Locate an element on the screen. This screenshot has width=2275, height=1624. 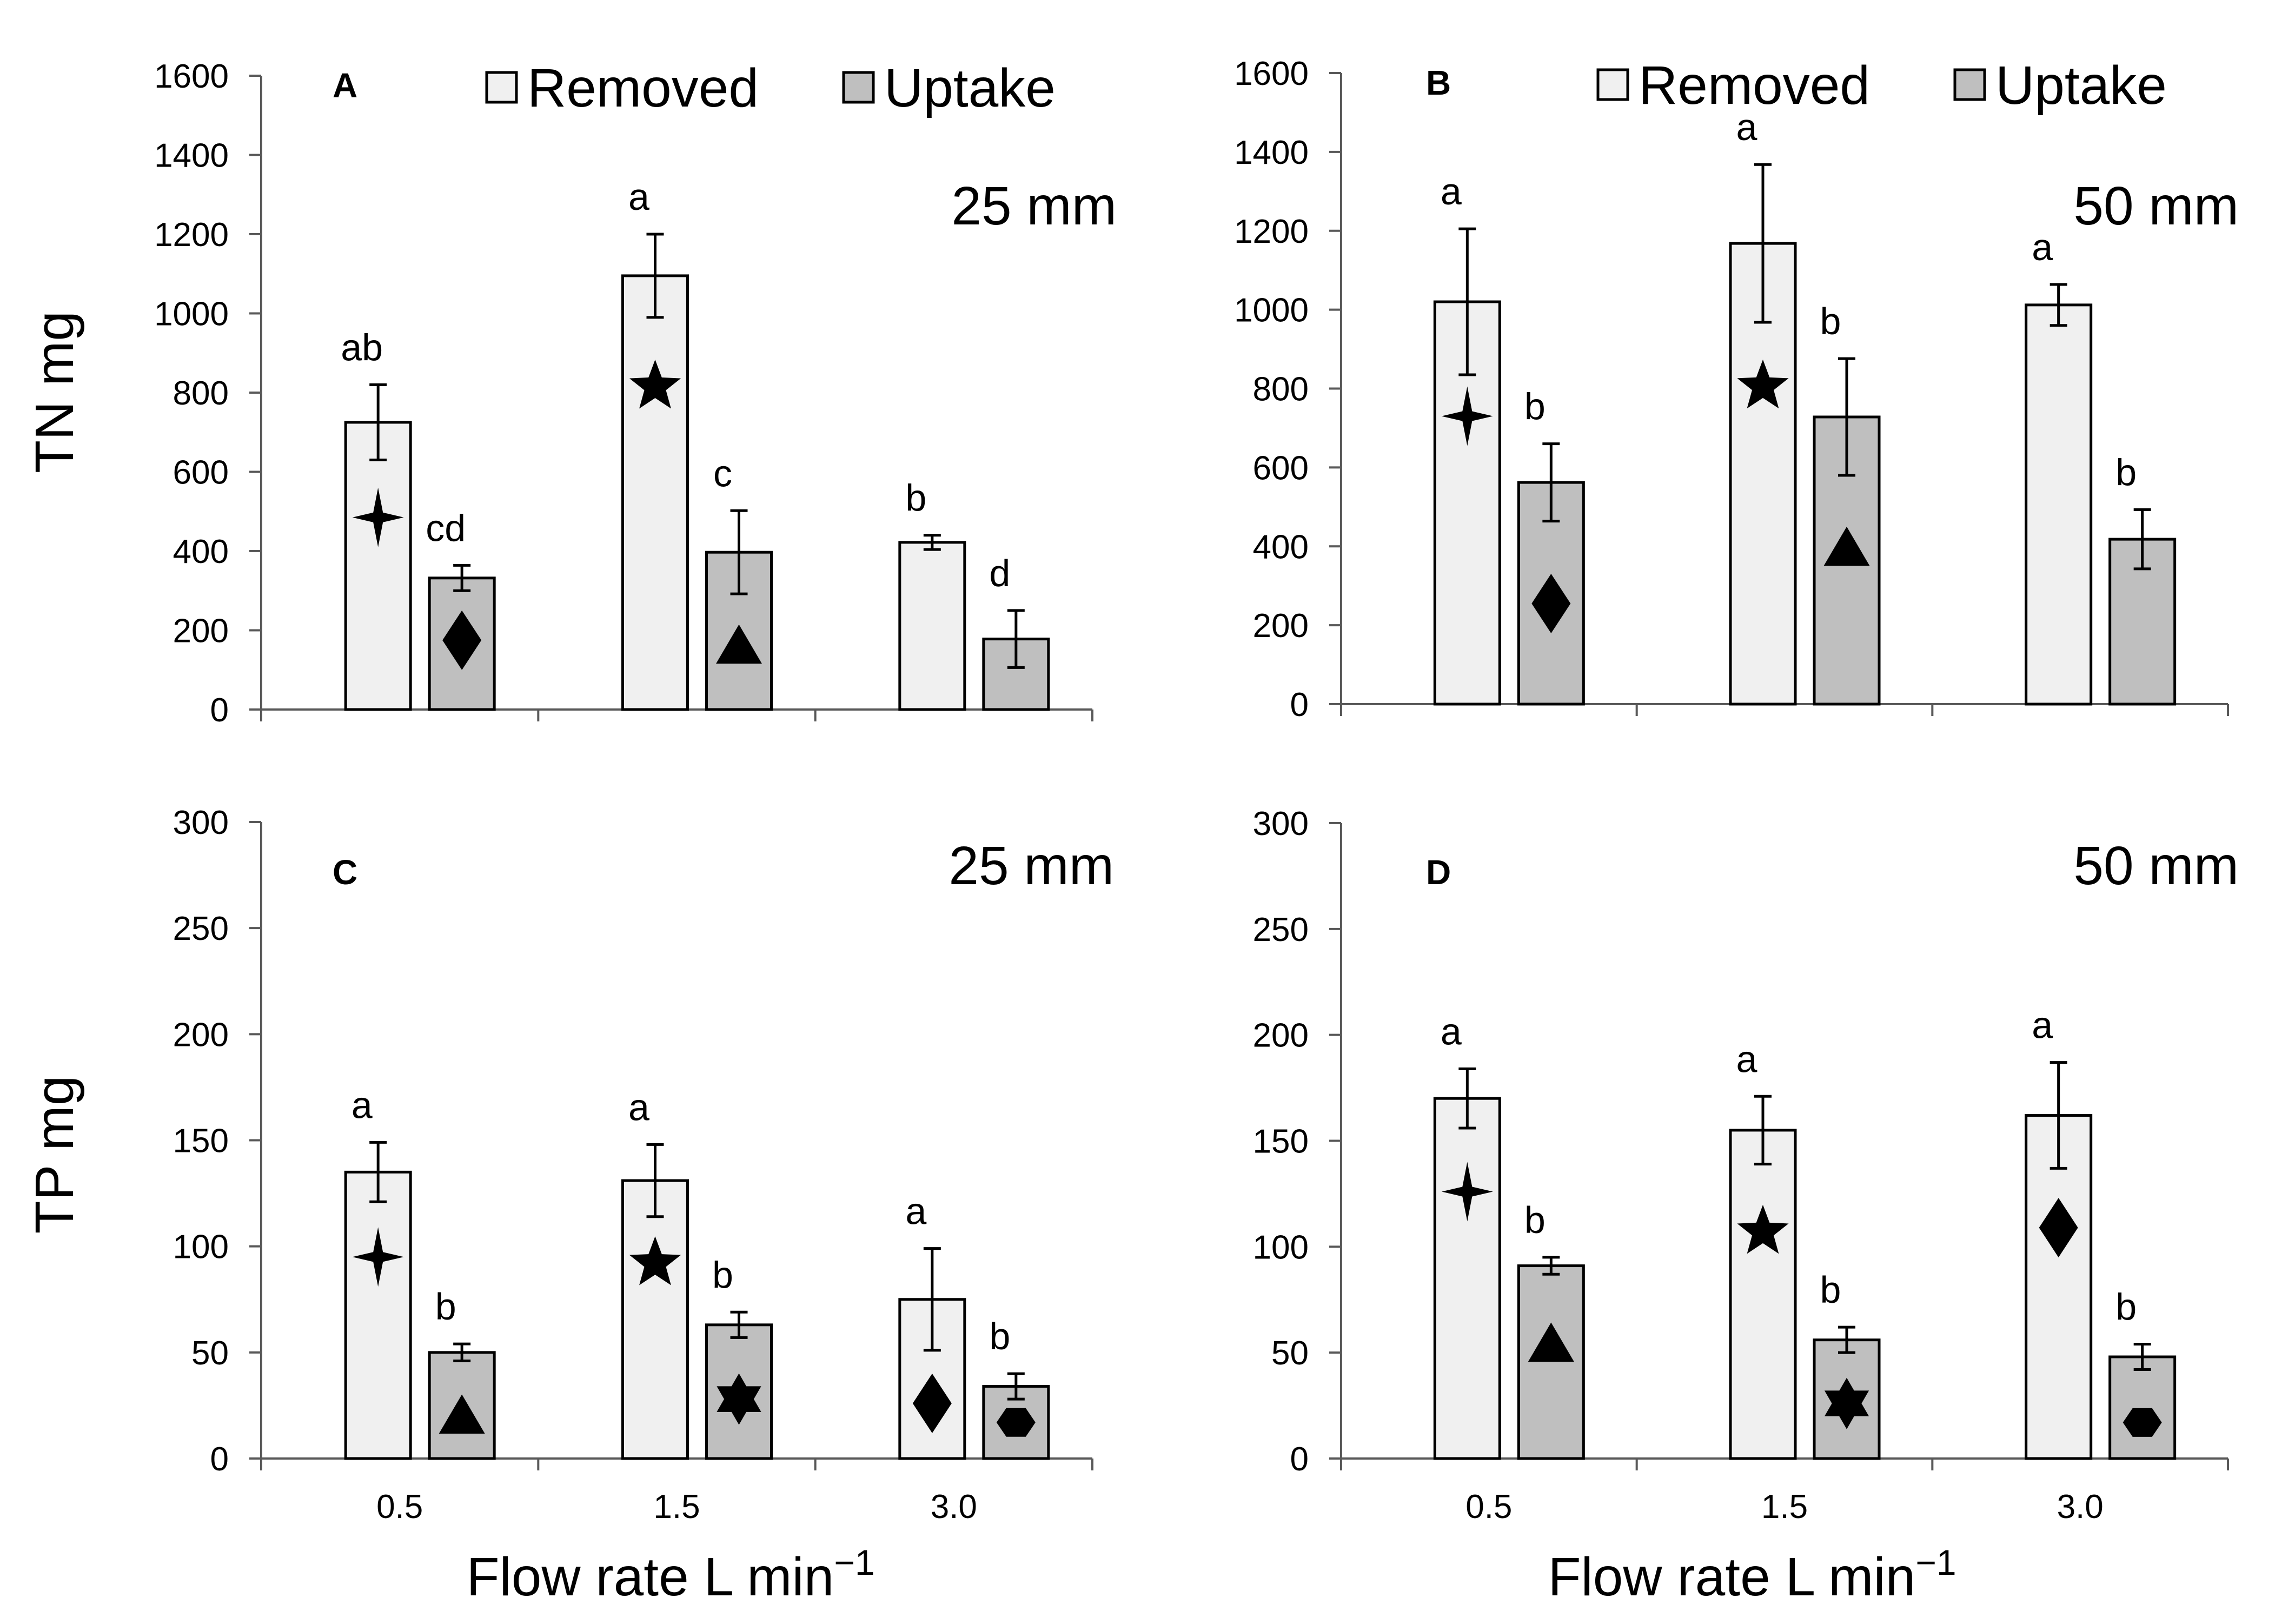
x-axis-title-text: Flow rate L min is located at coordinates (650, 1577).